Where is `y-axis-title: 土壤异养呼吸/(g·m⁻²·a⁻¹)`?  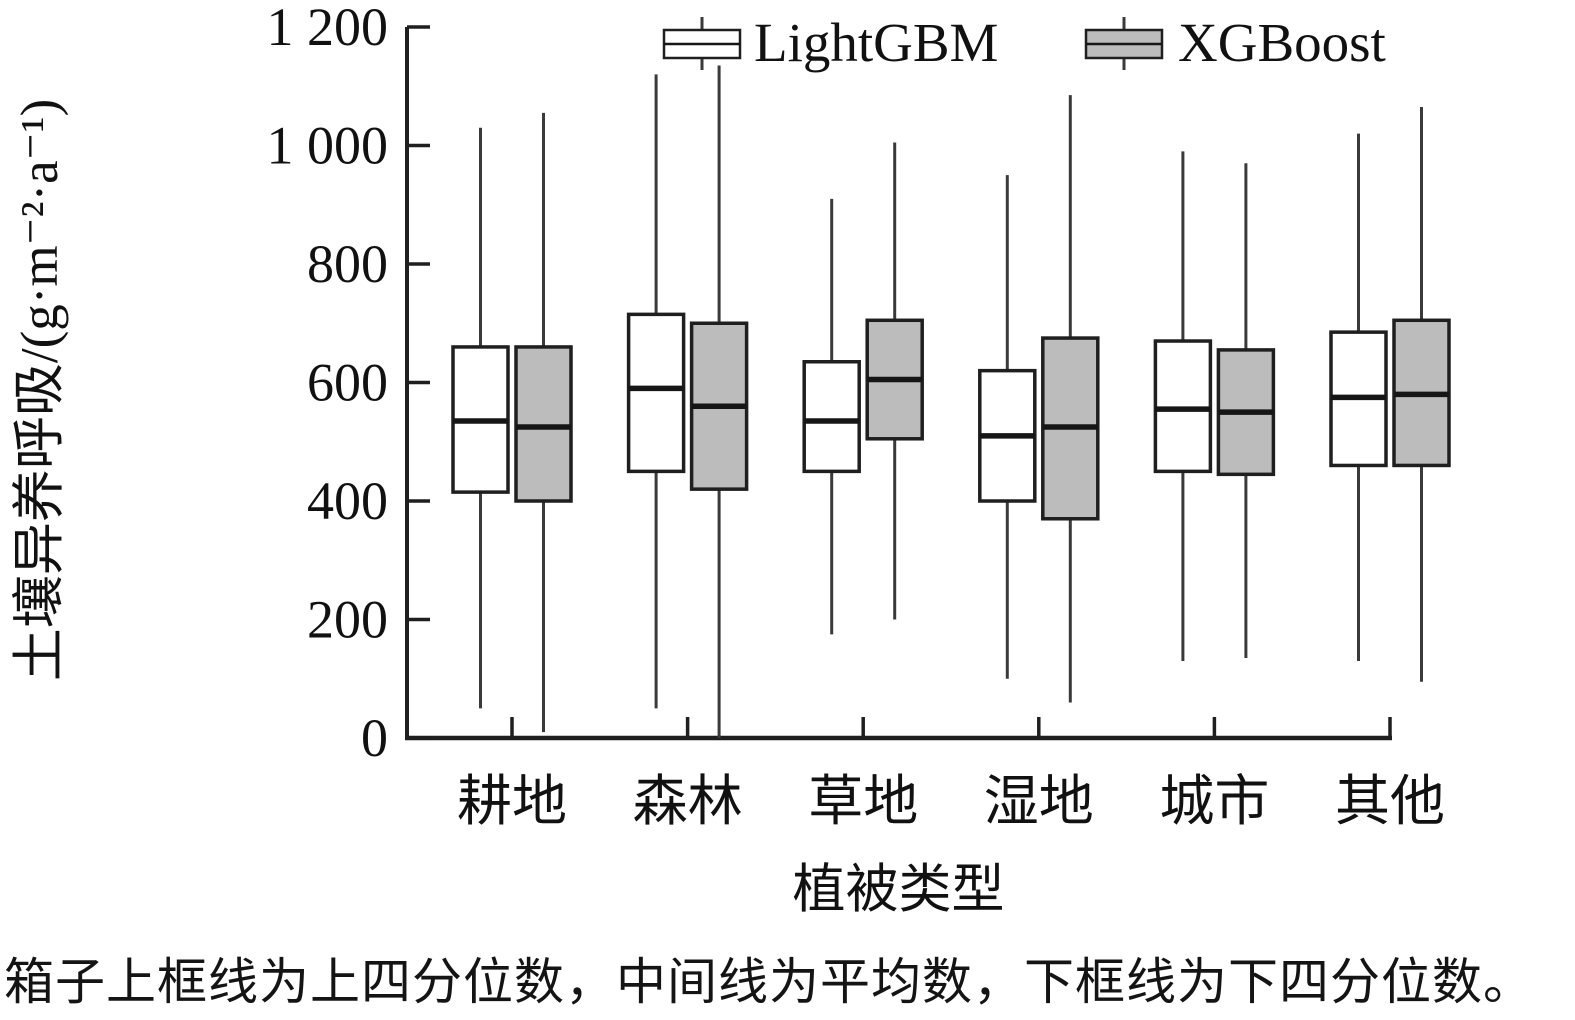
y-axis-title: 土壤异养呼吸/(g·m⁻²·a⁻¹) is located at coordinates (40, 390).